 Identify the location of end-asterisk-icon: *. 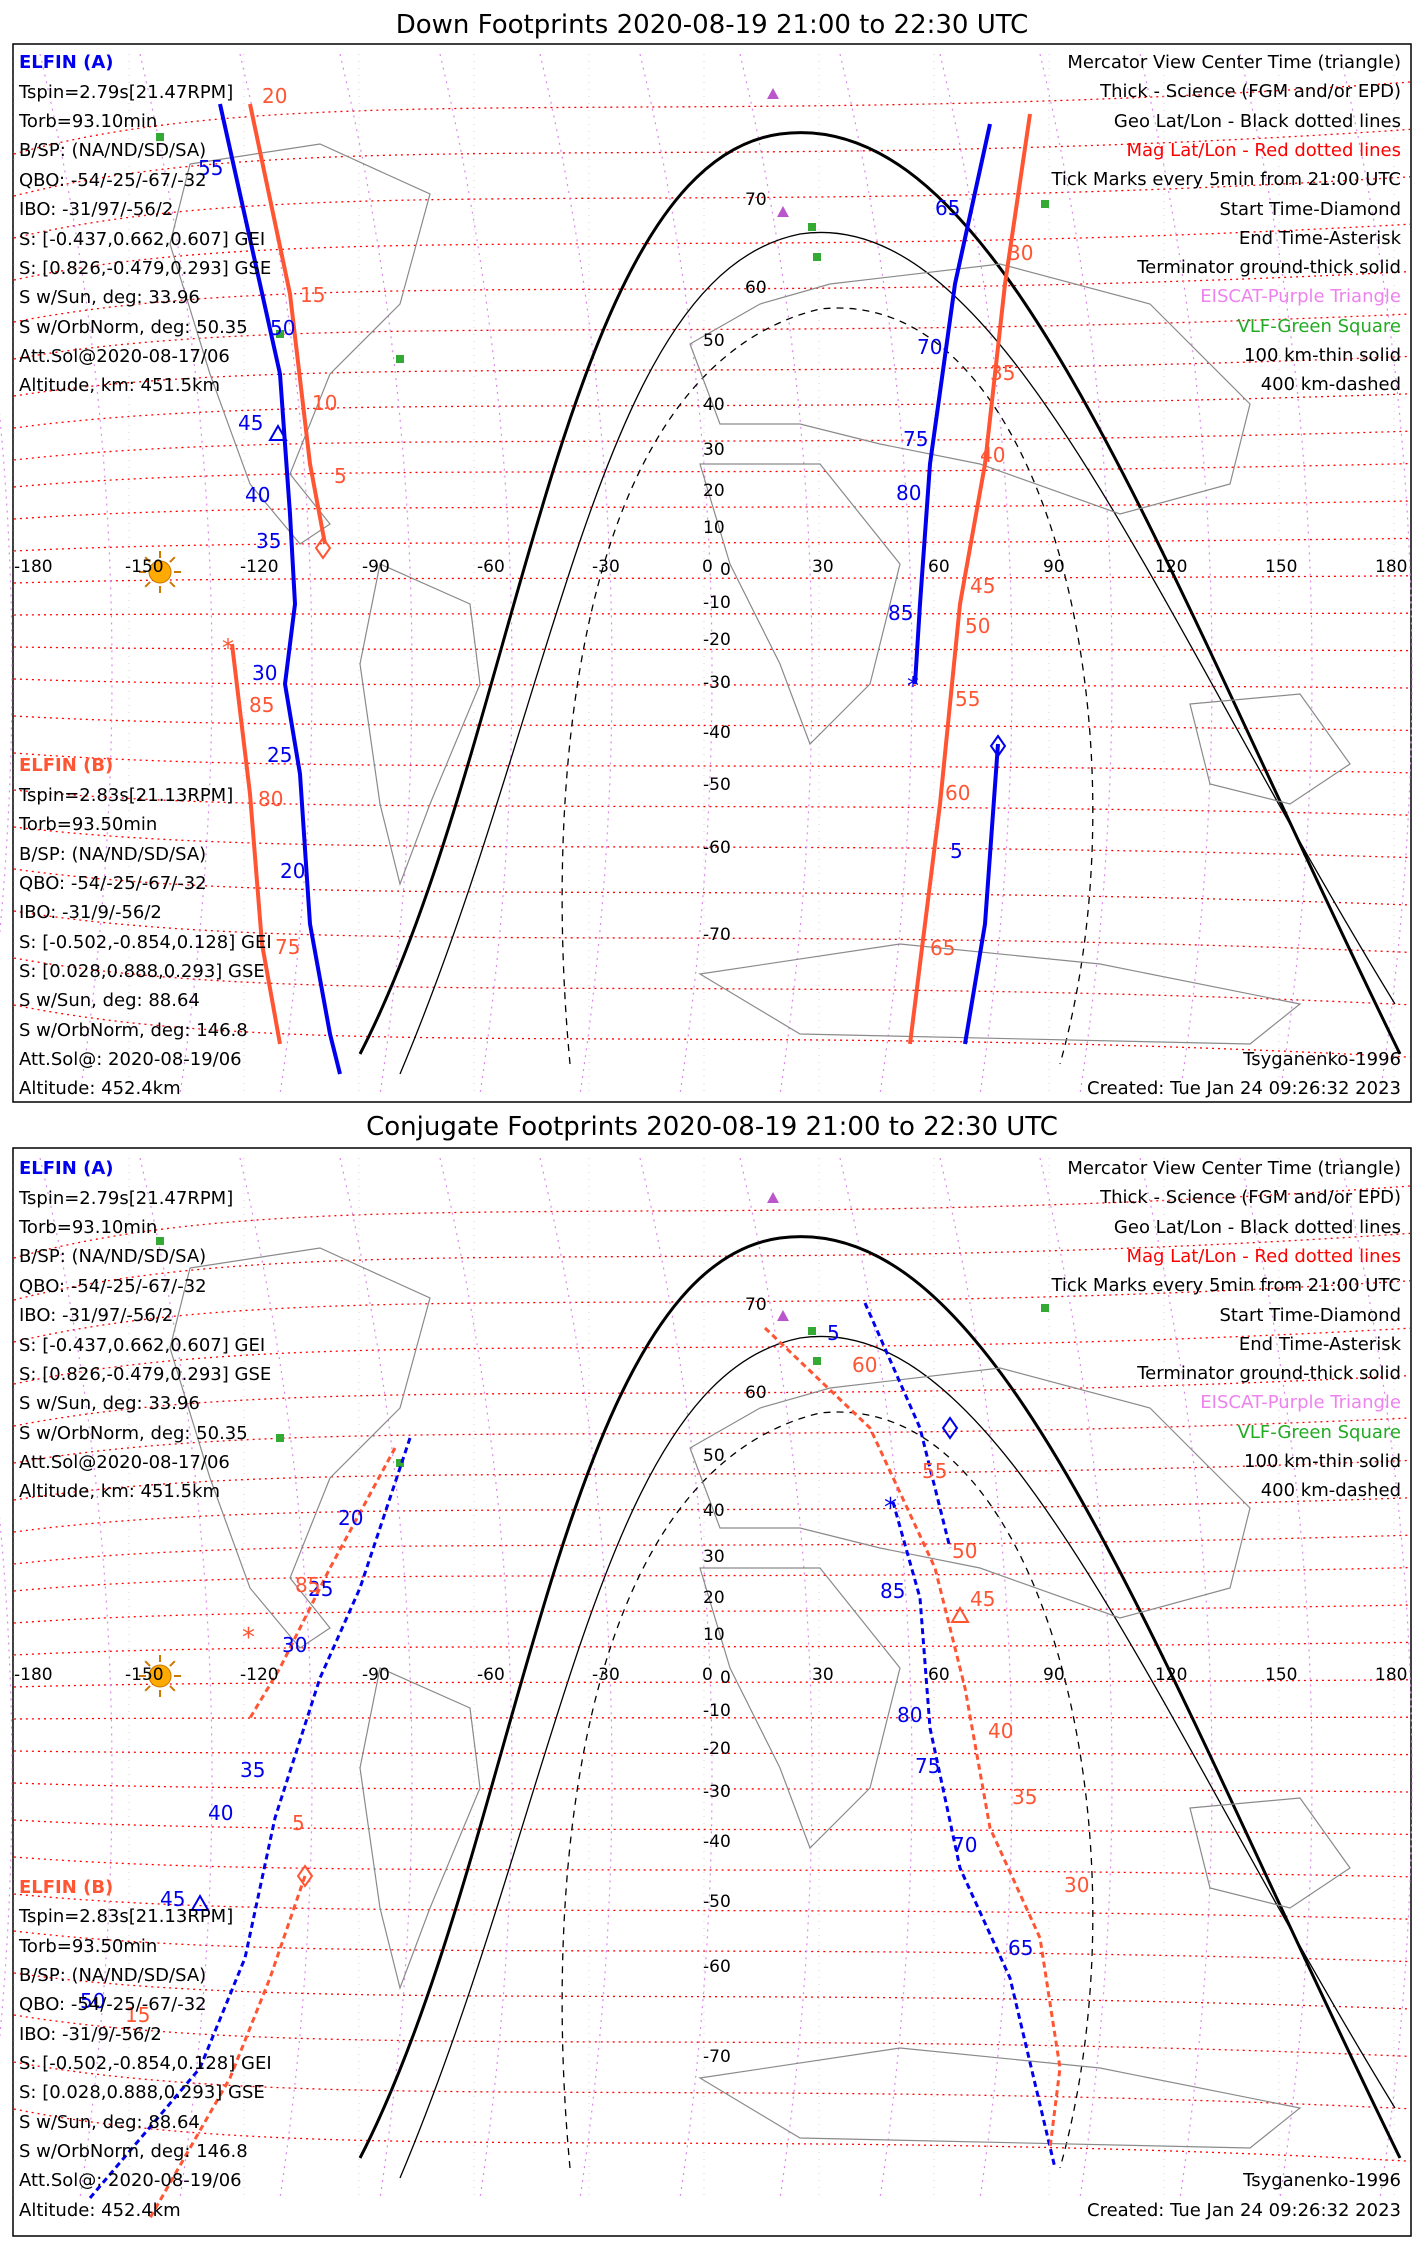
(913, 686).